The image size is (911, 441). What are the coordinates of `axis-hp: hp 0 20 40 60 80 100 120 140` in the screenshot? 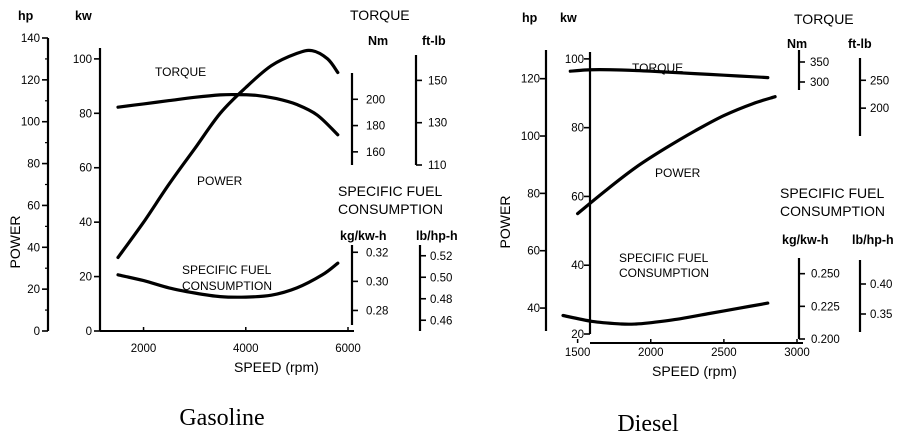 It's located at (34, 173).